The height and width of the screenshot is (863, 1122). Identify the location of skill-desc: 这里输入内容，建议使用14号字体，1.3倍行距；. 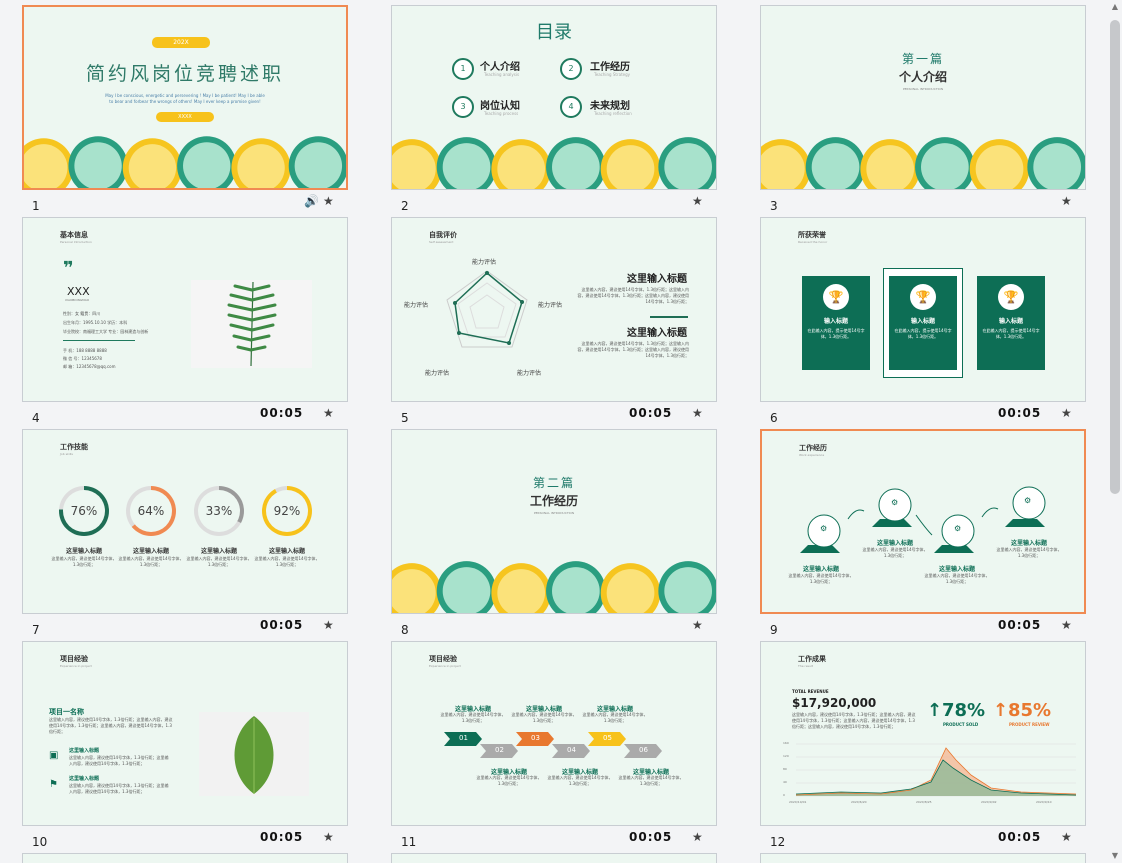
(84, 561).